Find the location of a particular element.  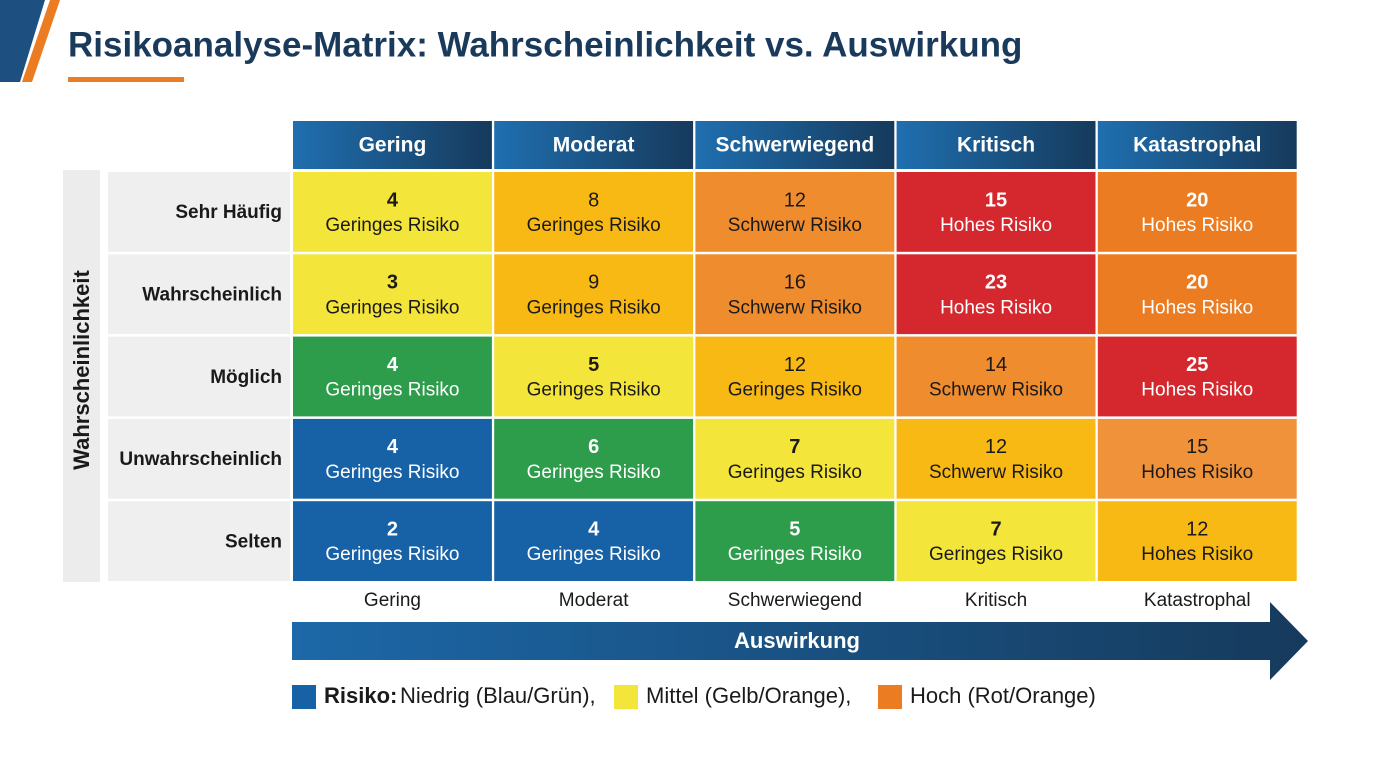

x-axis-category: Schwerwiegend is located at coordinates (795, 600).